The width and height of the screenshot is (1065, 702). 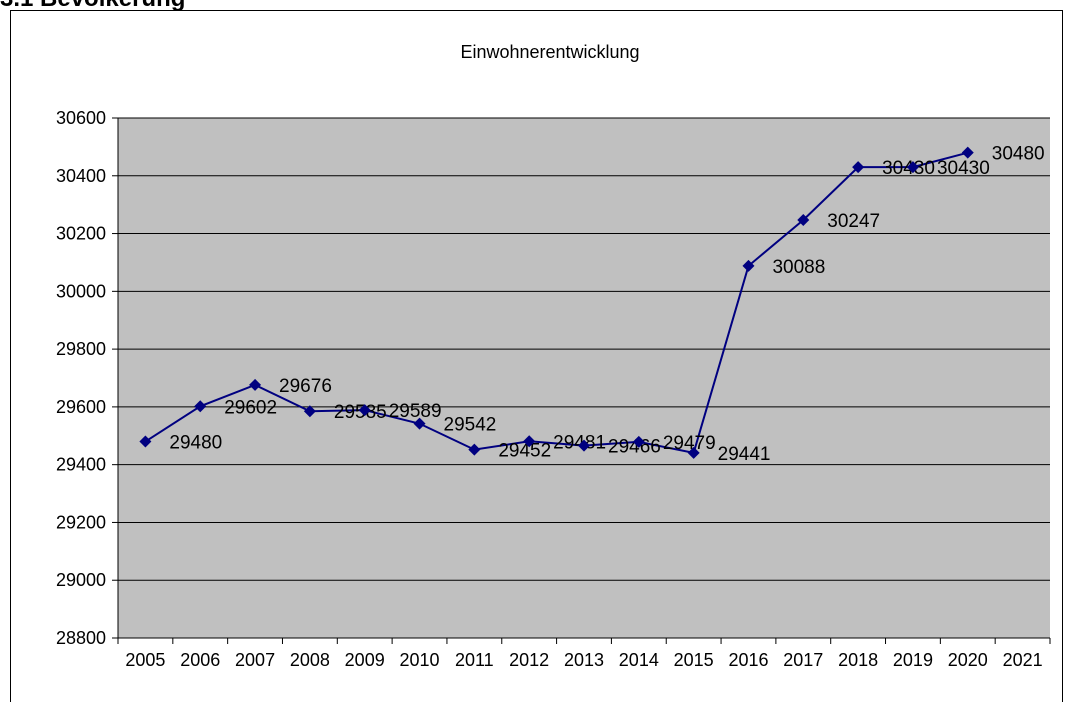 I want to click on y-tick-label: 29200, so click(x=81, y=522).